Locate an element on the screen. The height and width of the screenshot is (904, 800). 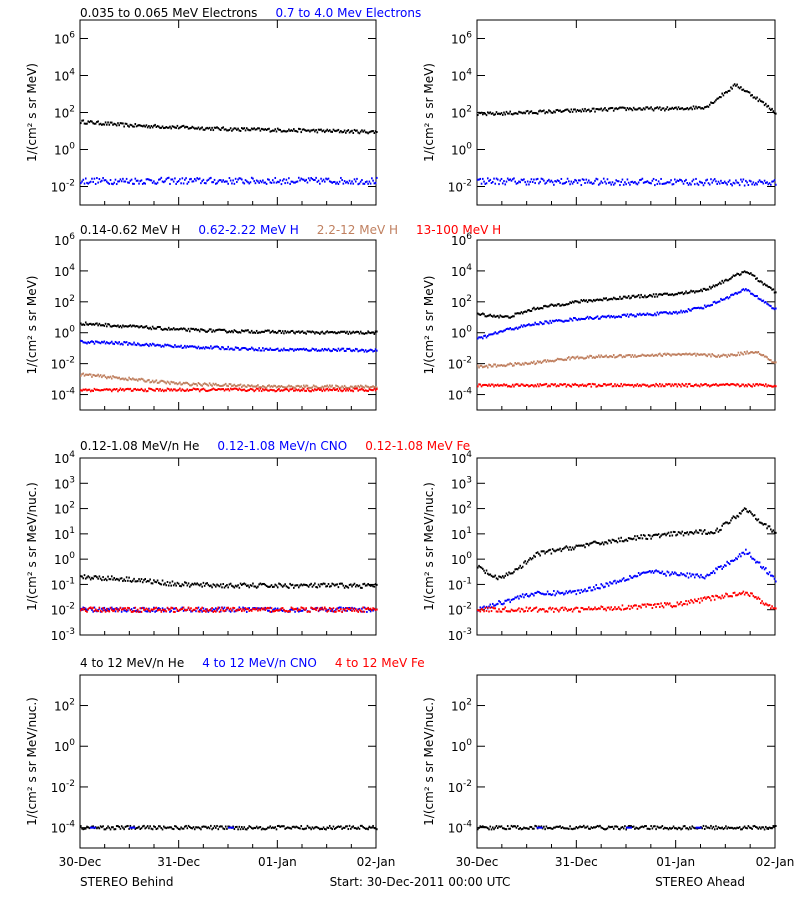
y-tick-exponent: 2 is located at coordinates (469, 110).